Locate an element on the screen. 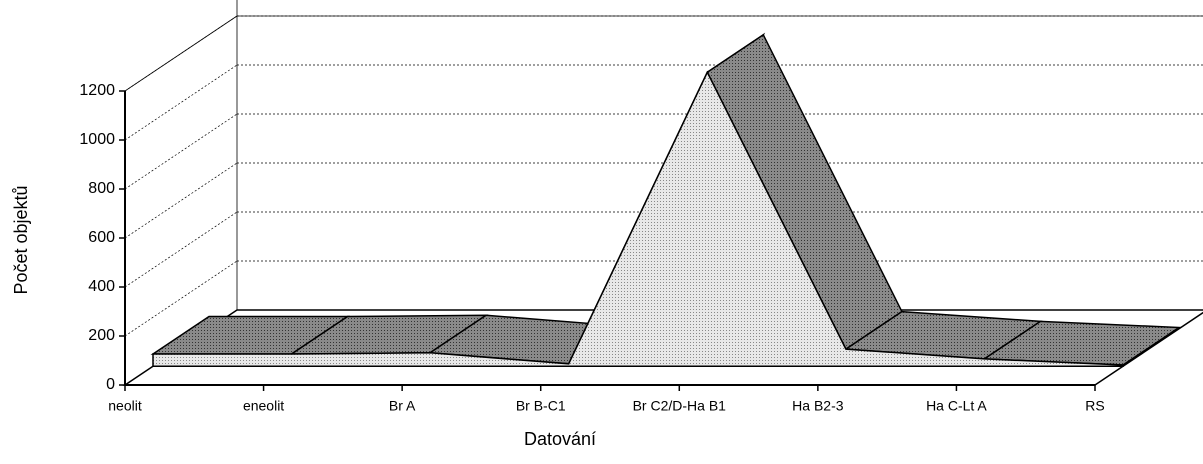 The image size is (1203, 464). y-tick-label: 1000 is located at coordinates (97, 139).